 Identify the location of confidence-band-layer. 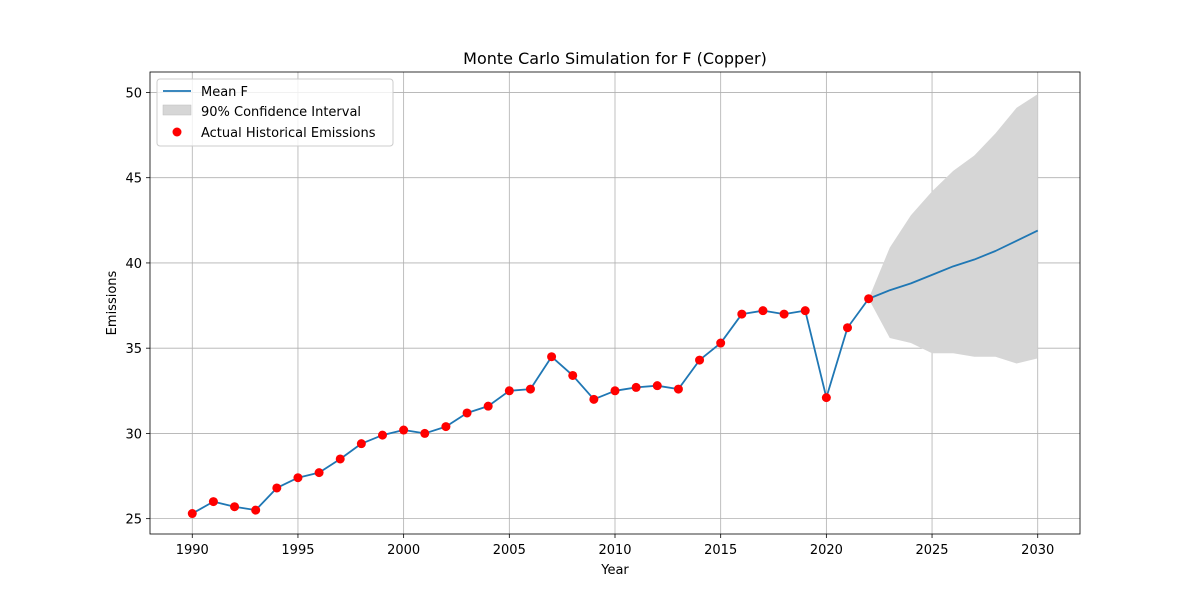
(953, 229).